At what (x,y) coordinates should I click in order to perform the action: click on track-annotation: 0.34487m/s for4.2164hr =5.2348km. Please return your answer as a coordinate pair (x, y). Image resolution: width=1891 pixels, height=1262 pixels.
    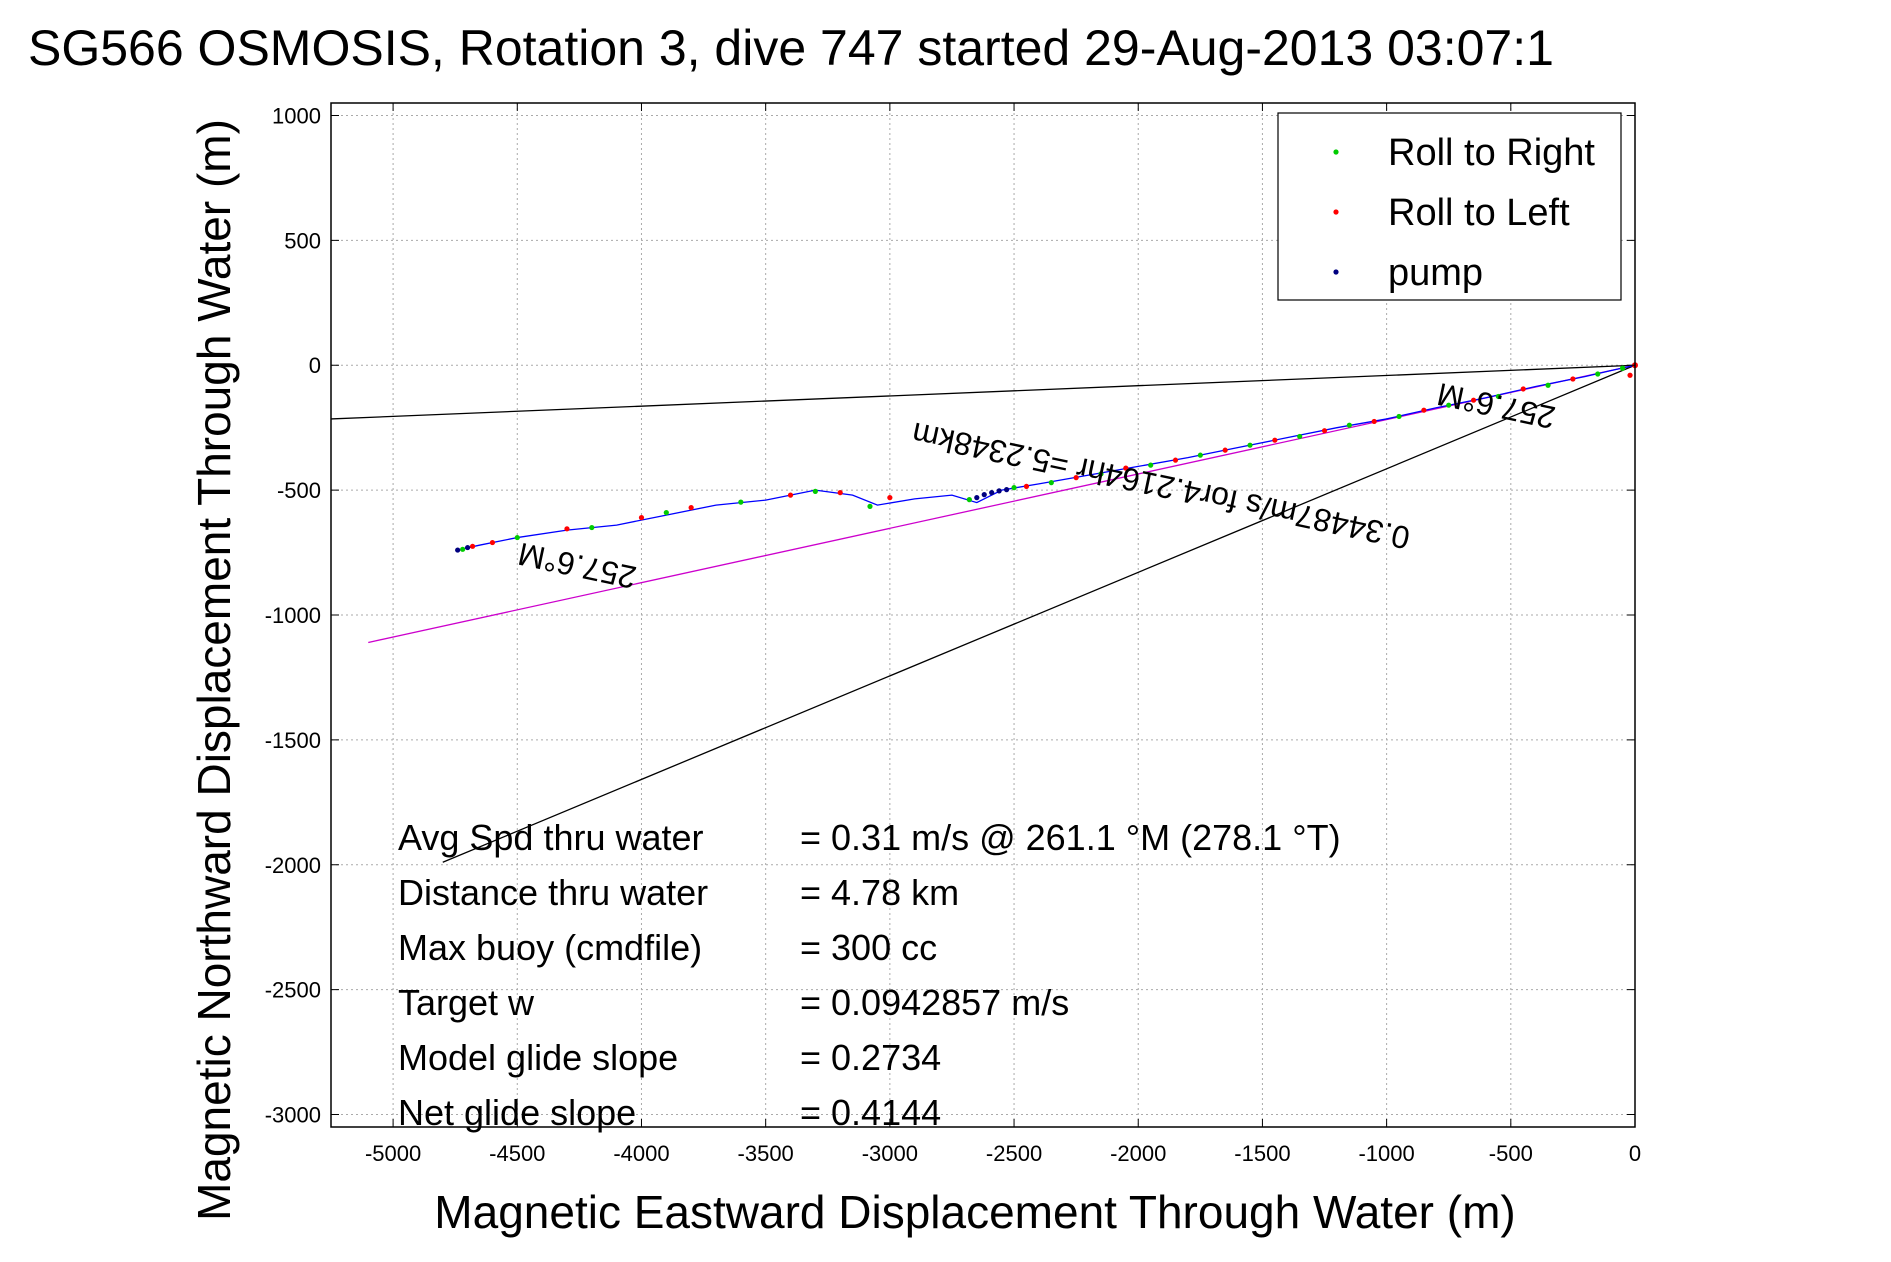
    Looking at the image, I should click on (1161, 485).